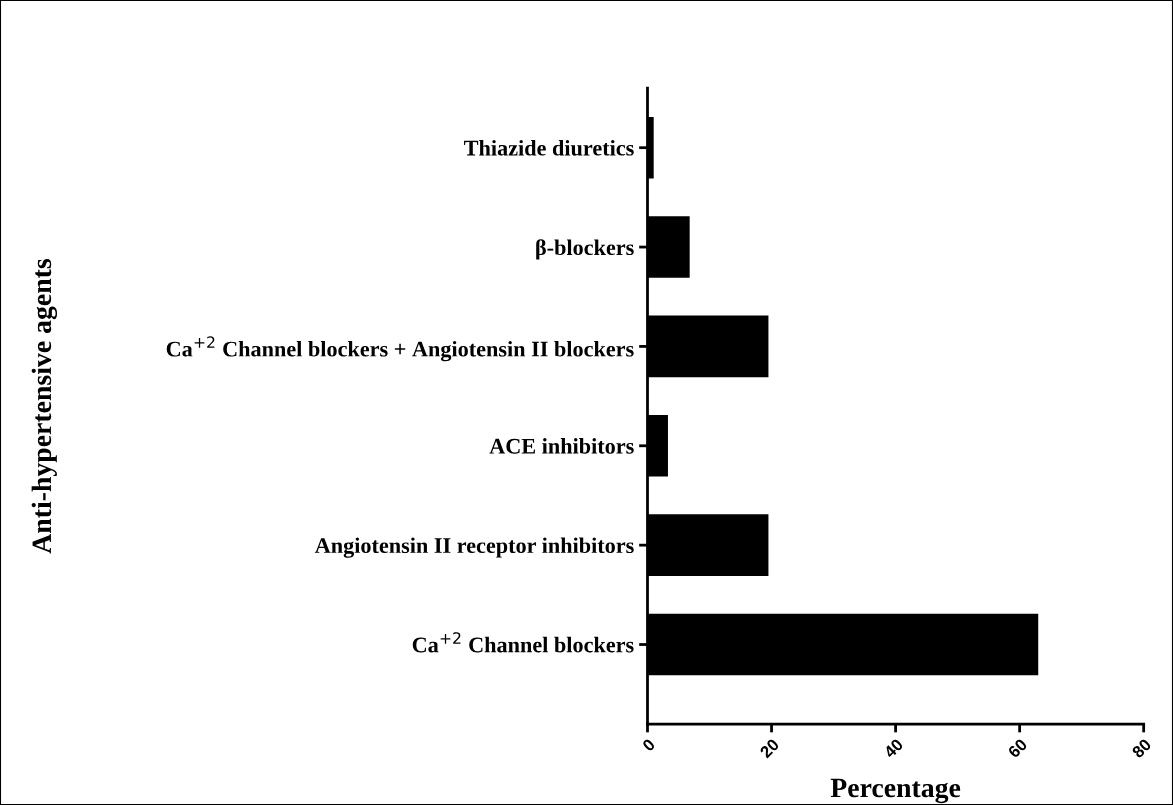 The width and height of the screenshot is (1173, 805). Describe the element at coordinates (1017, 748) in the screenshot. I see `x-tick-label: 60` at that location.